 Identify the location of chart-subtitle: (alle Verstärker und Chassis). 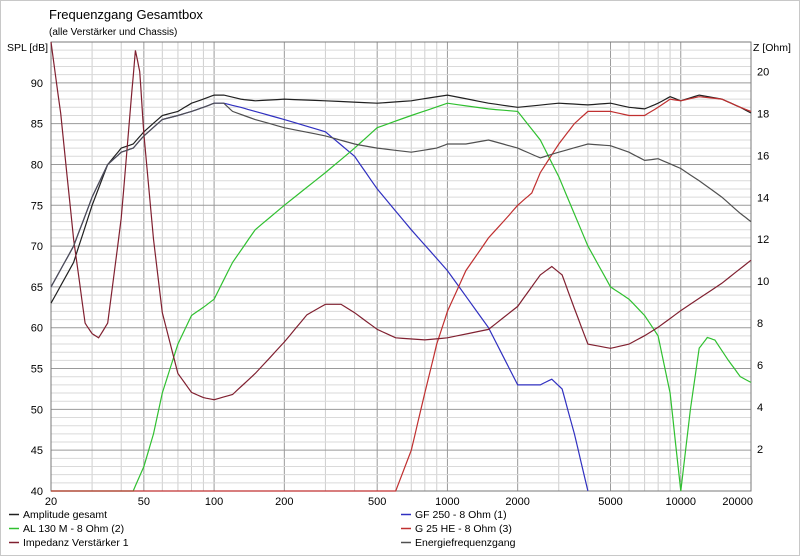
(113, 32).